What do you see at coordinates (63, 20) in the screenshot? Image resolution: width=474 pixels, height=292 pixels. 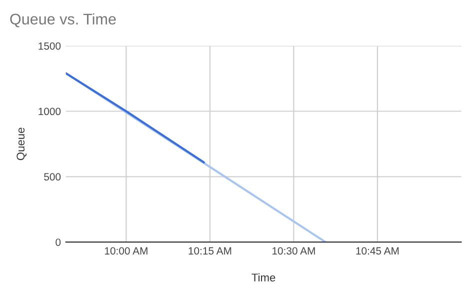 I see `chart-title: Queue vs. Time` at bounding box center [63, 20].